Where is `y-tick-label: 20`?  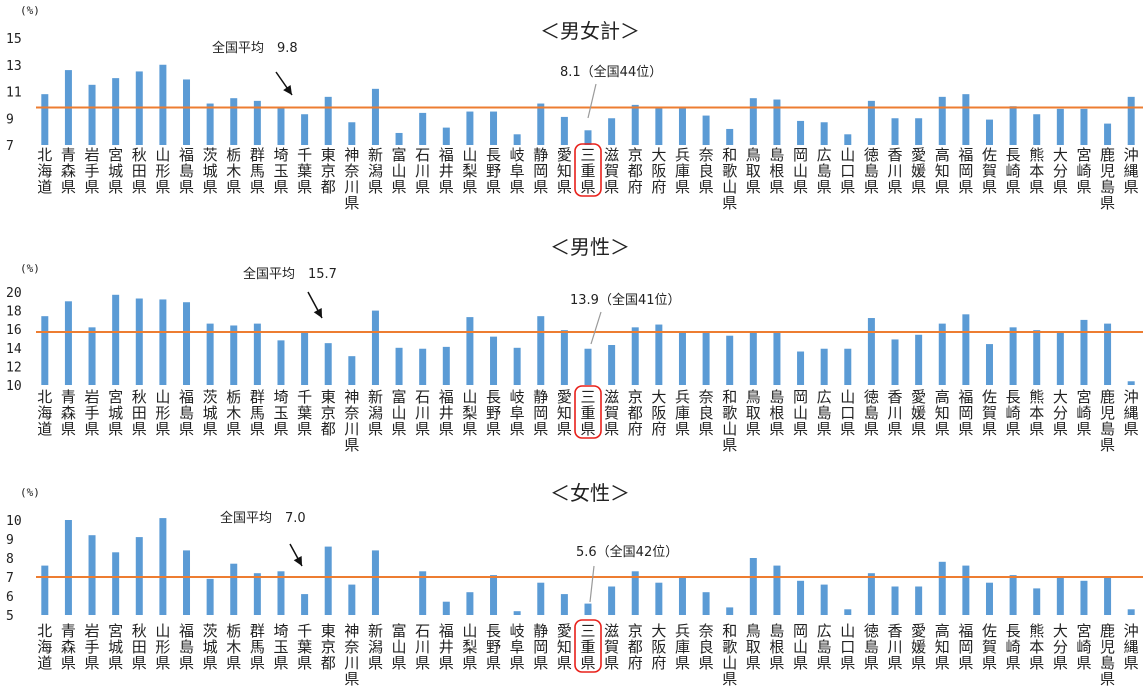
y-tick-label: 20 is located at coordinates (14, 293).